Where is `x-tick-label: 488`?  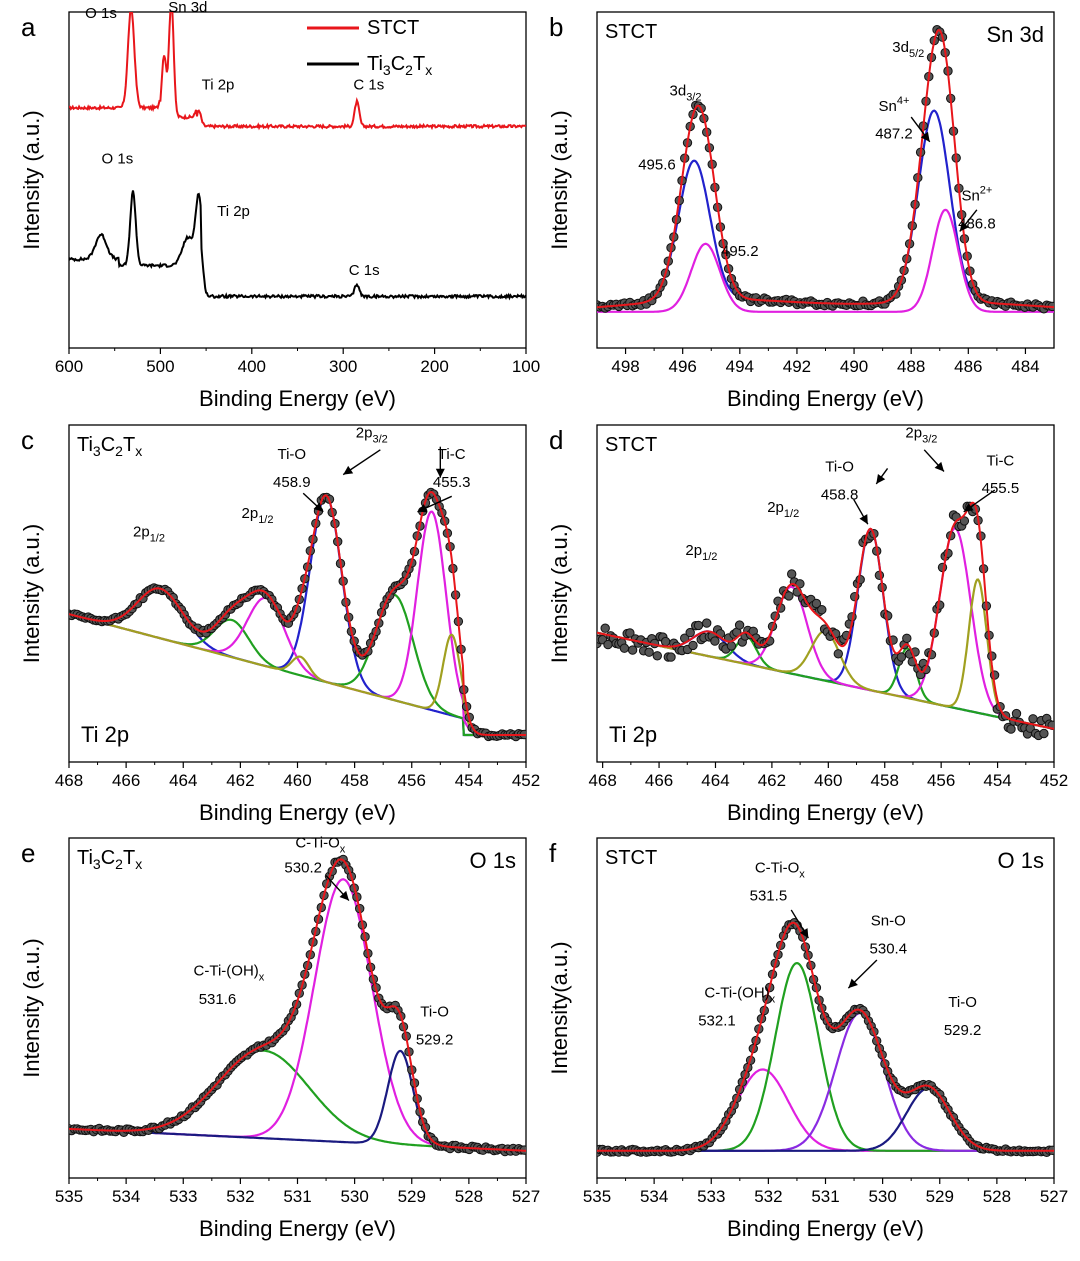 x-tick-label: 488 is located at coordinates (911, 366).